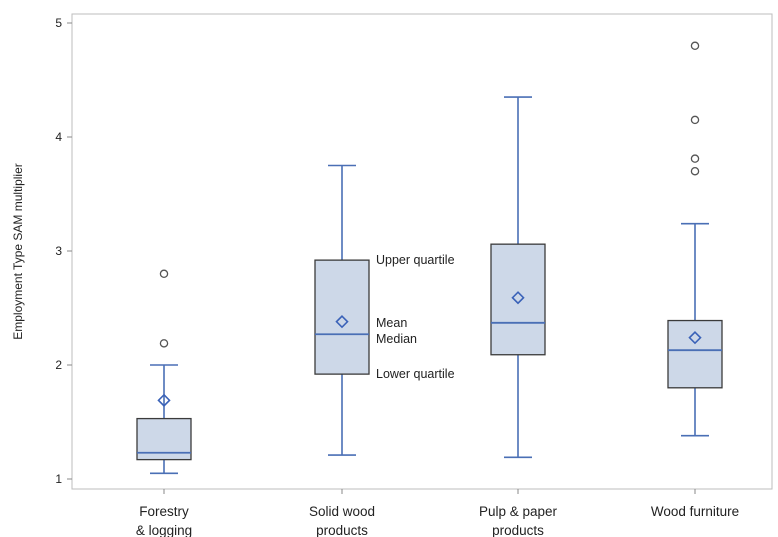 This screenshot has width=778, height=537. What do you see at coordinates (415, 260) in the screenshot?
I see `annotation-upper-quartile: Upper quartile` at bounding box center [415, 260].